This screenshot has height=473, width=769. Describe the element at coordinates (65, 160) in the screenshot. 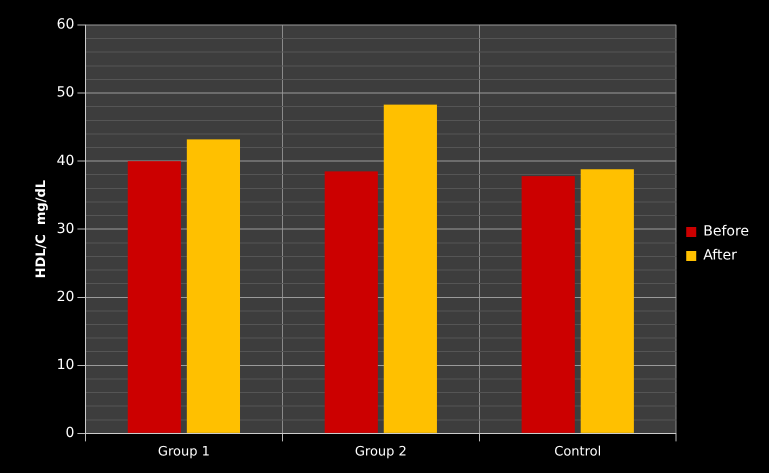

I see `y-tick-label: 40` at that location.